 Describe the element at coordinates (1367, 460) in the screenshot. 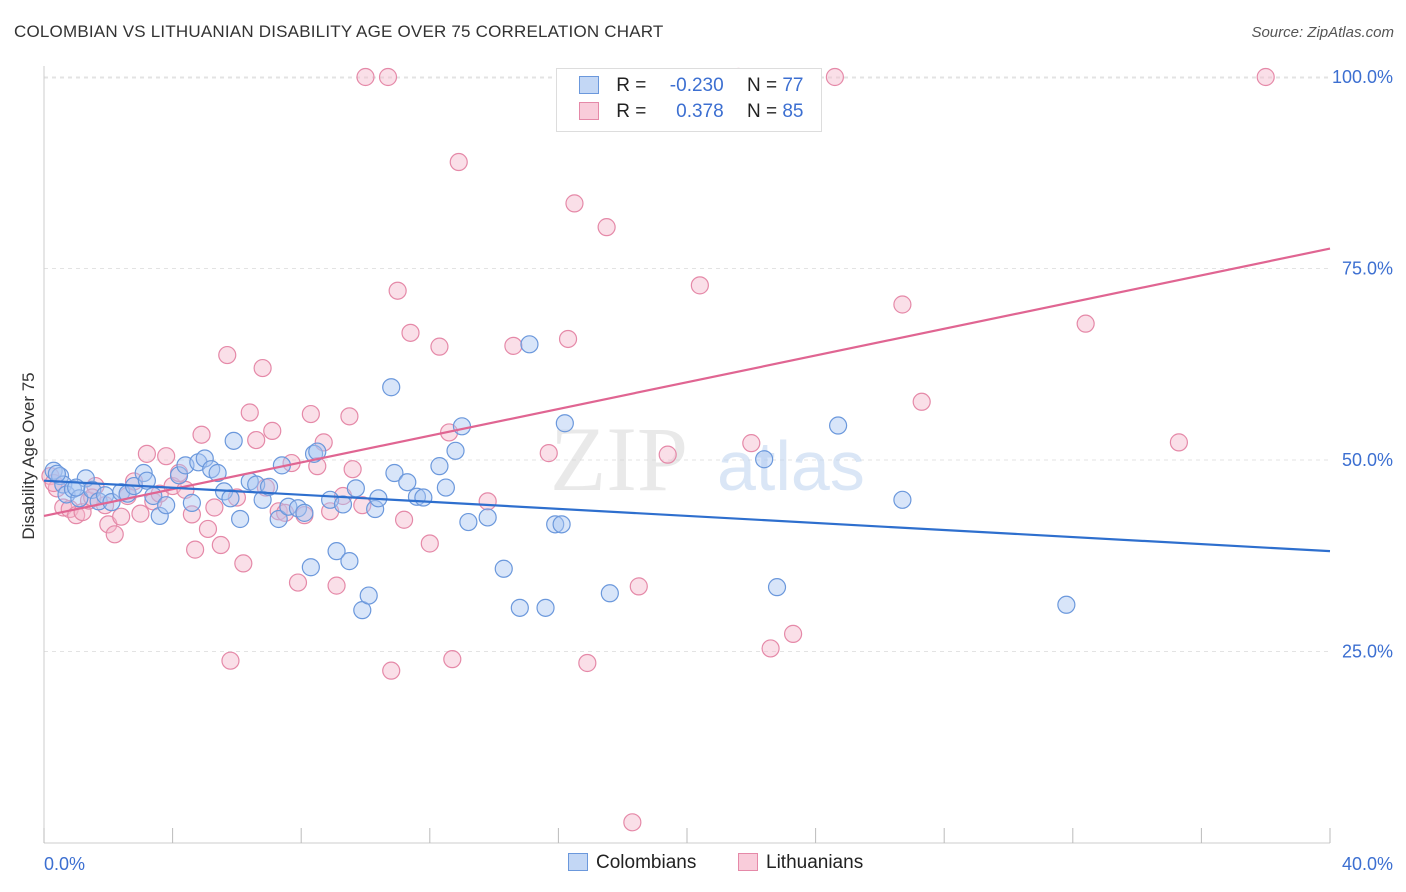

I see `y-tick-label: 50.0%` at that location.